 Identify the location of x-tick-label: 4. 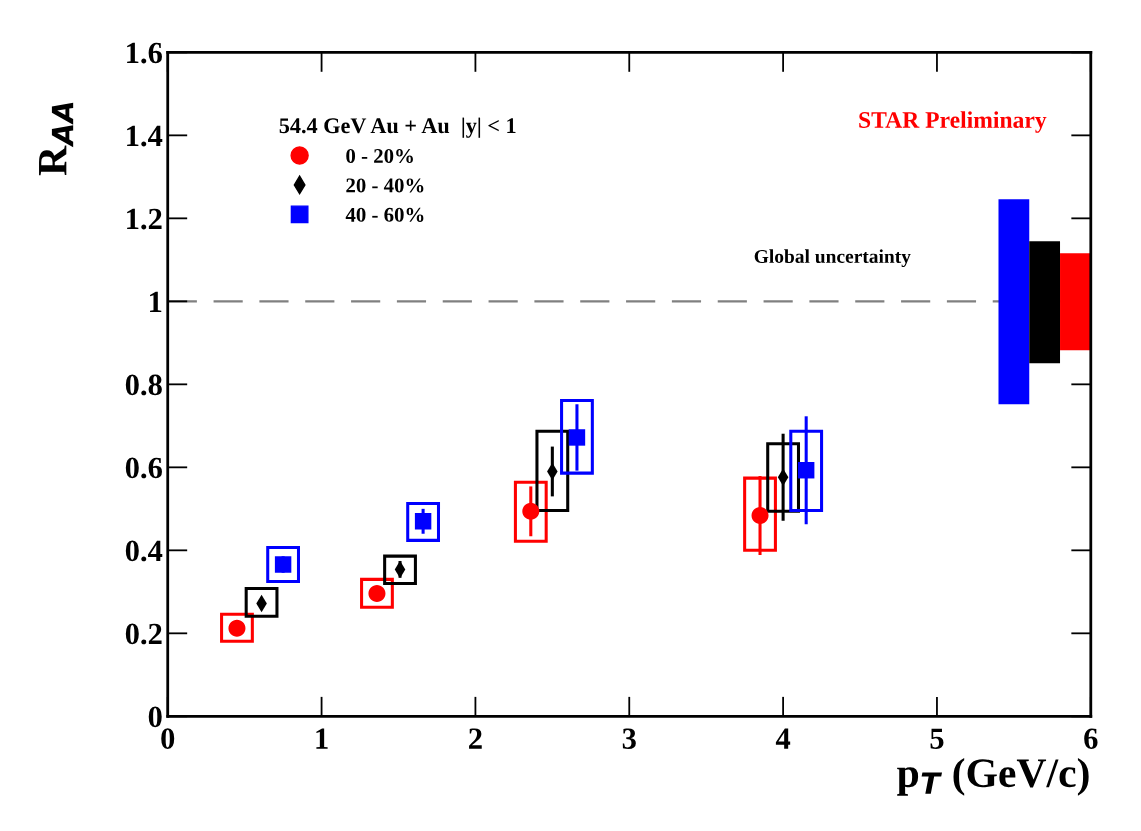
(783, 738).